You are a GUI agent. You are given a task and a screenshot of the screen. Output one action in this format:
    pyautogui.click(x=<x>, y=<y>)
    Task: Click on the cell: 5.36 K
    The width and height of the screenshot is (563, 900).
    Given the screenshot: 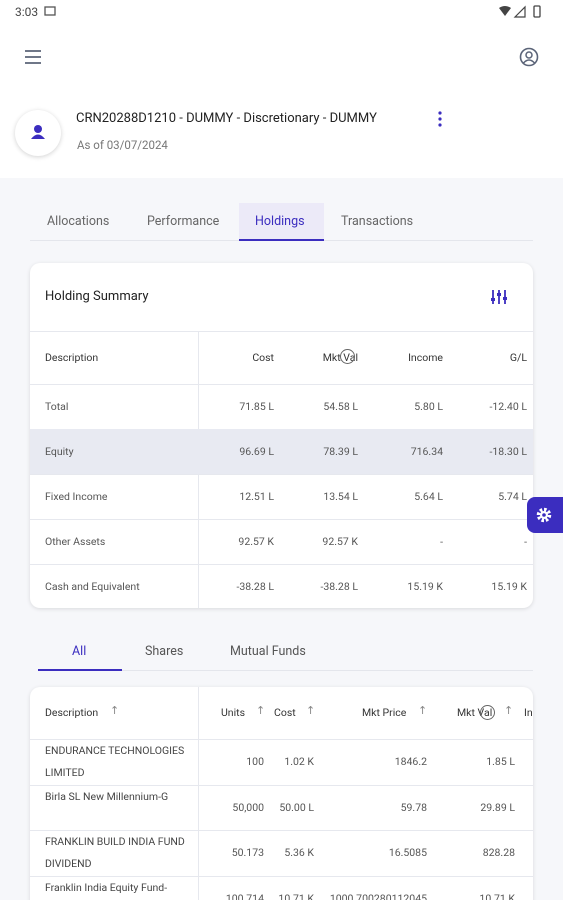 What is the action you would take?
    pyautogui.click(x=299, y=852)
    